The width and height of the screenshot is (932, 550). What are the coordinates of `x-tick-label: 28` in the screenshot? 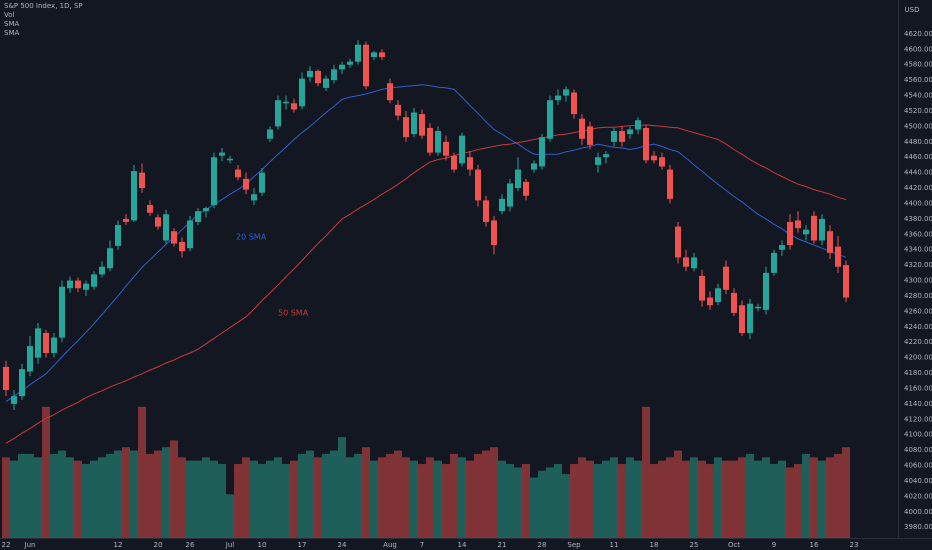 It's located at (542, 545).